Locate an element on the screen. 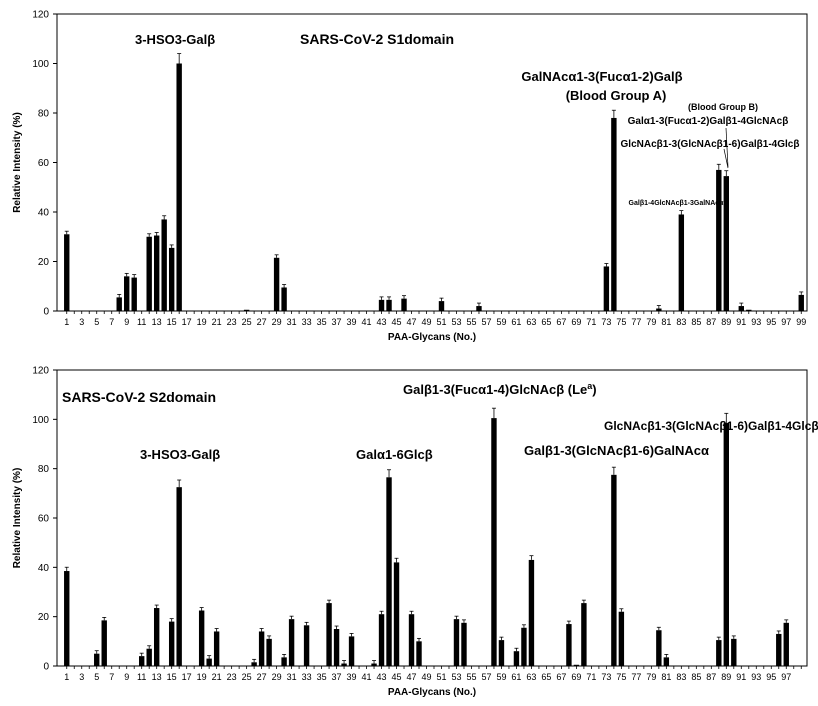 This screenshot has width=818, height=706. x-tick-label: 49 is located at coordinates (426, 677).